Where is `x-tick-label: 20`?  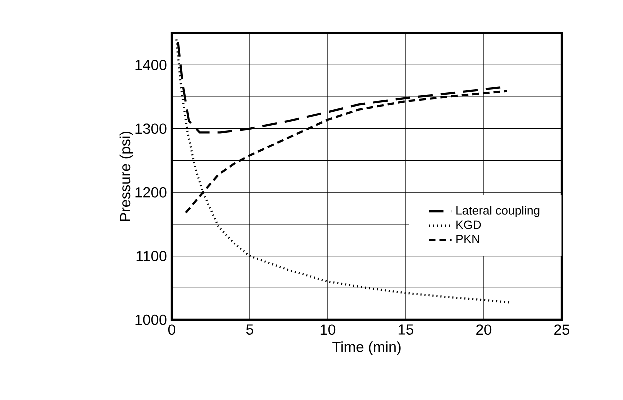 x-tick-label: 20 is located at coordinates (484, 330).